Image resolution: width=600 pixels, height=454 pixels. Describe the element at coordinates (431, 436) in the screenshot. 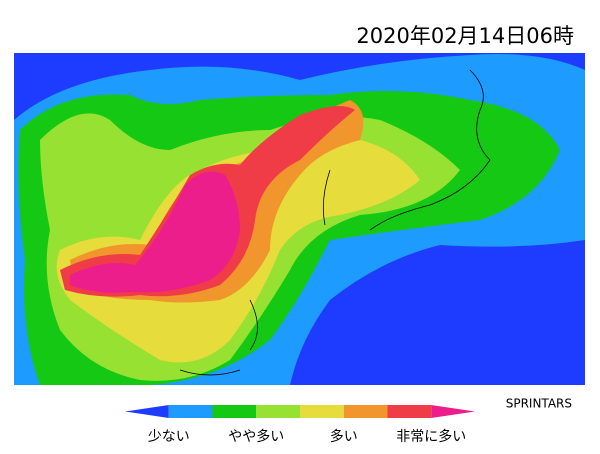

I see `legend-label: 非常に多い` at that location.